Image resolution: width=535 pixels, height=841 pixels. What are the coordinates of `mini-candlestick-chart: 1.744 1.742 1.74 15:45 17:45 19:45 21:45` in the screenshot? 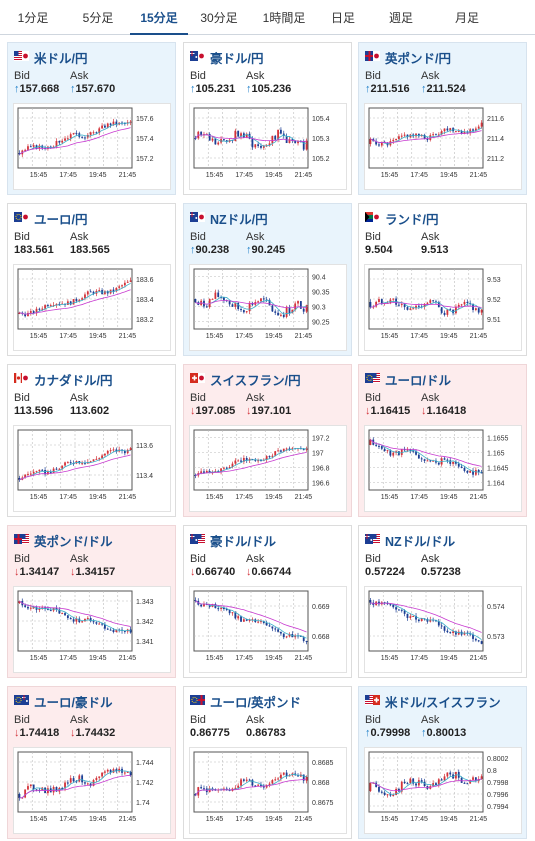 It's located at (92, 790).